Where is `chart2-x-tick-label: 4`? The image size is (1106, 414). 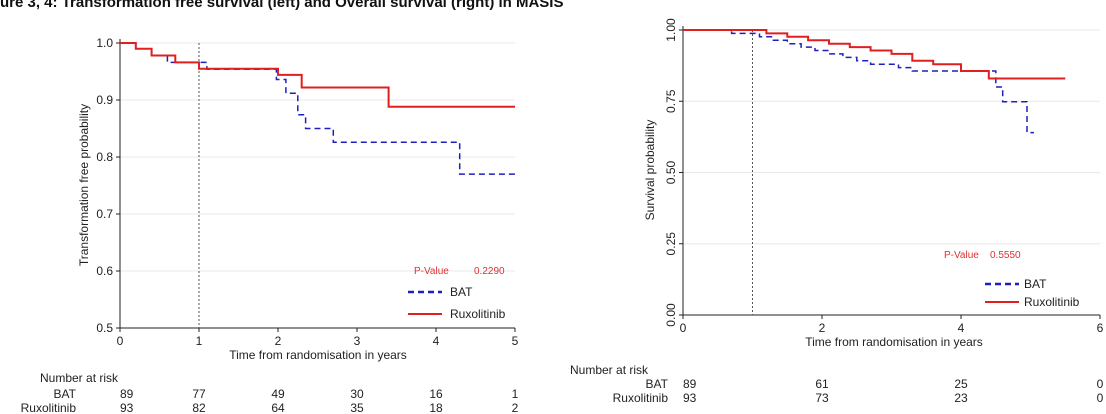 chart2-x-tick-label: 4 is located at coordinates (961, 328).